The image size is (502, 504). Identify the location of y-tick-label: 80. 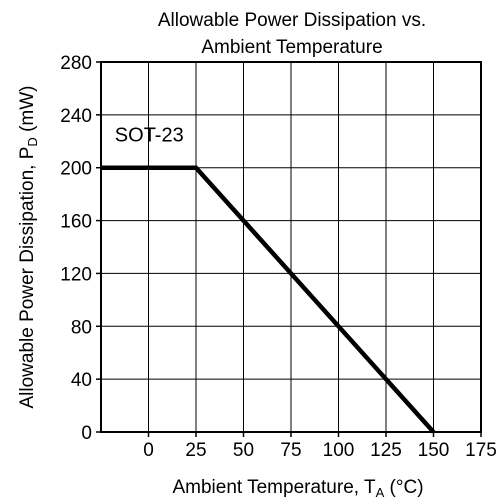
(81, 327).